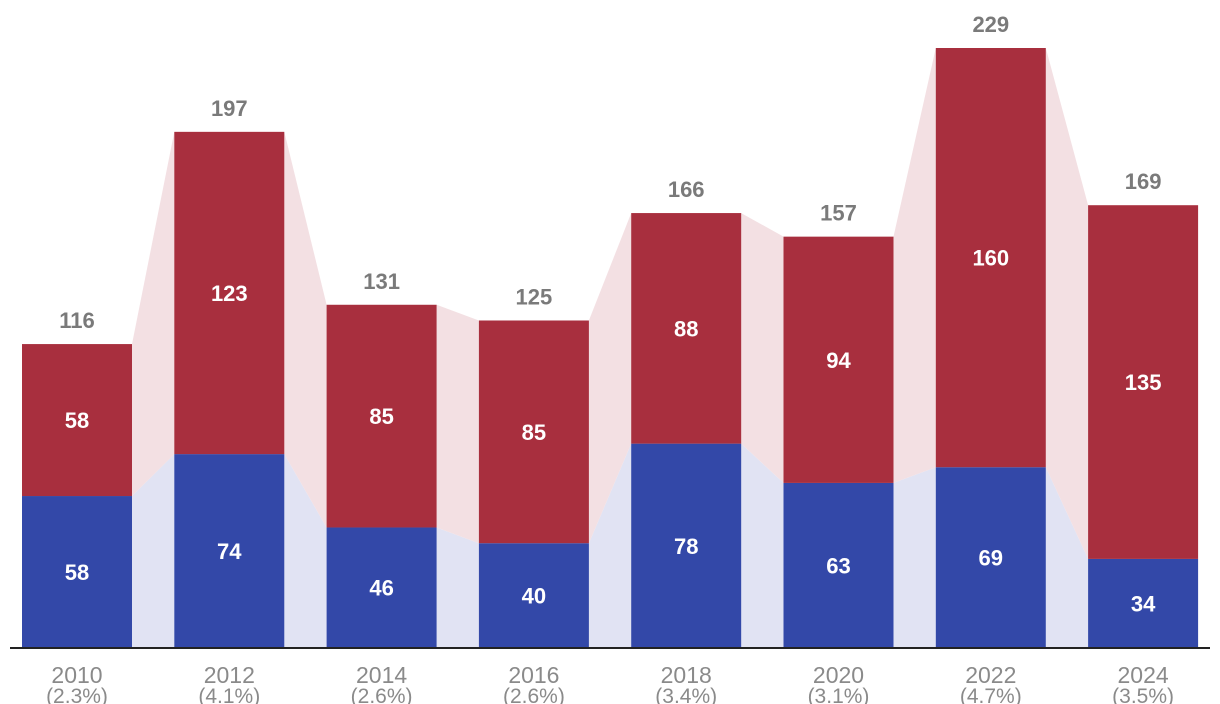 The image size is (1220, 704). I want to click on x-tick-label: 2014, so click(381, 675).